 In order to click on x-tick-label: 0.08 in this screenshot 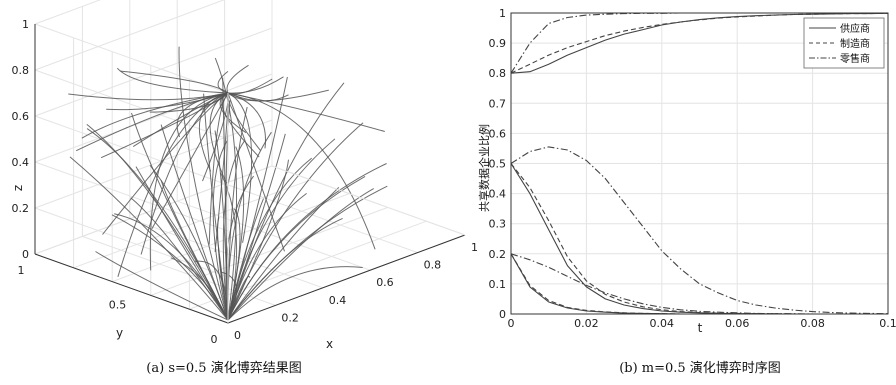, I will do `click(812, 323)`.